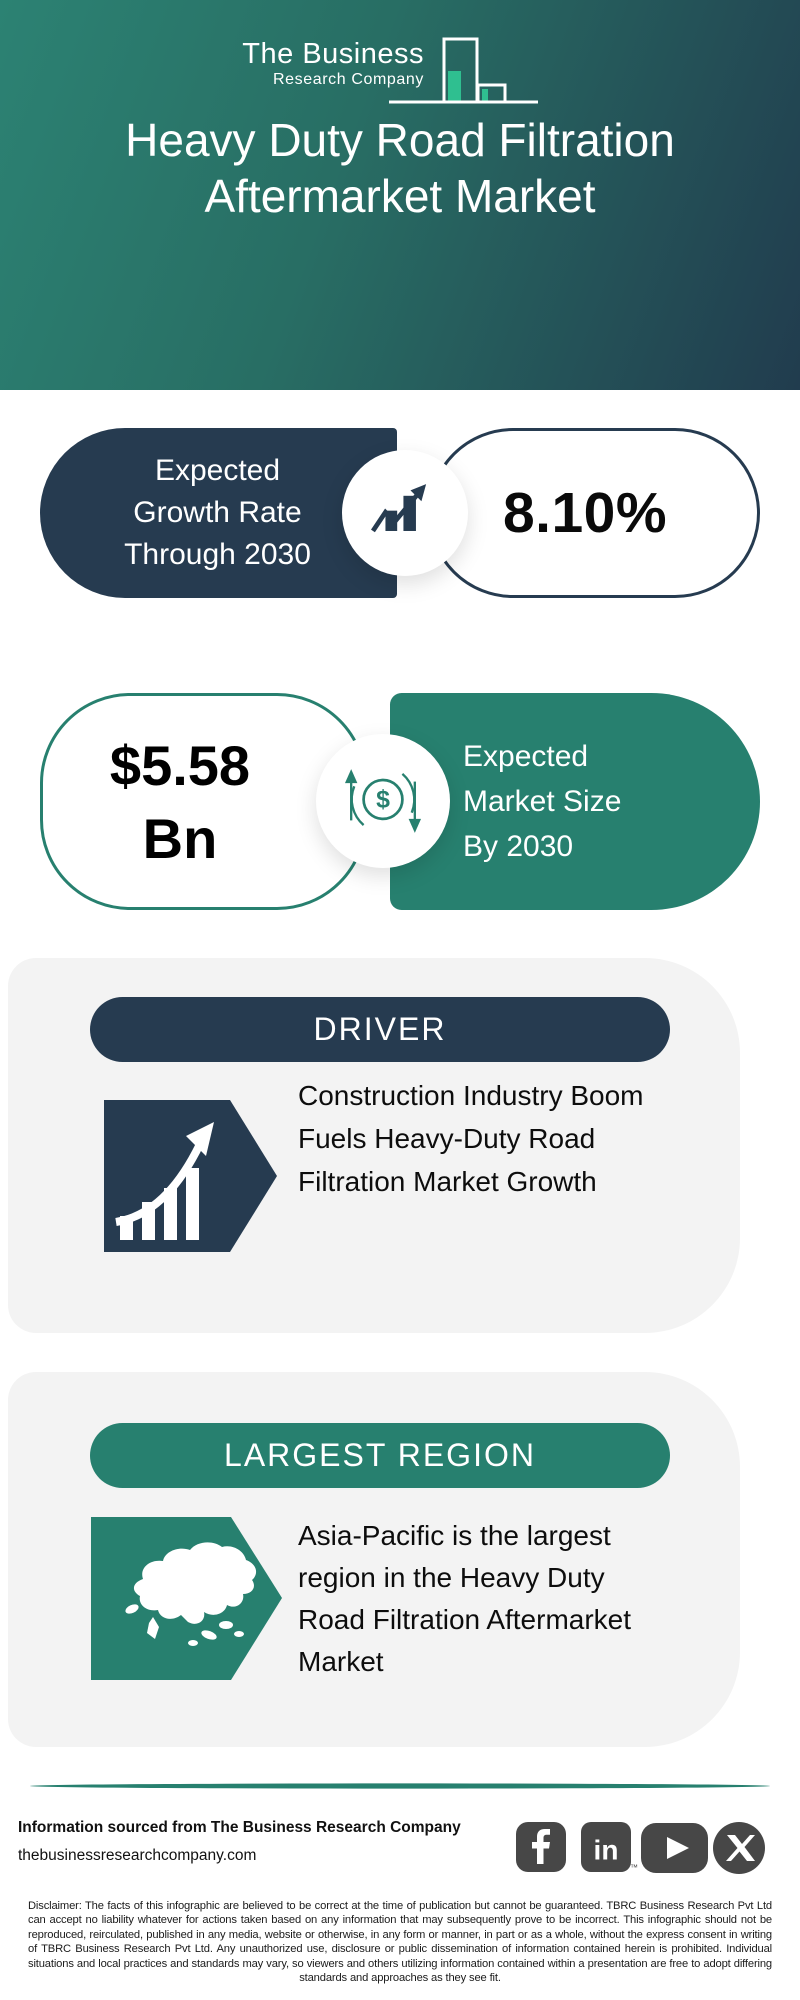 Image resolution: width=800 pixels, height=2000 pixels. Describe the element at coordinates (217, 470) in the screenshot. I see `growth-label-line1: Expected` at that location.